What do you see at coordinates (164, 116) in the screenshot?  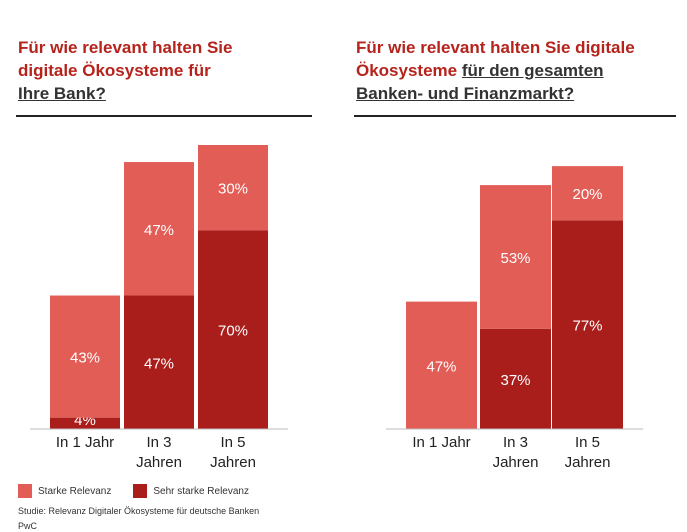 I see `title-divider-left` at bounding box center [164, 116].